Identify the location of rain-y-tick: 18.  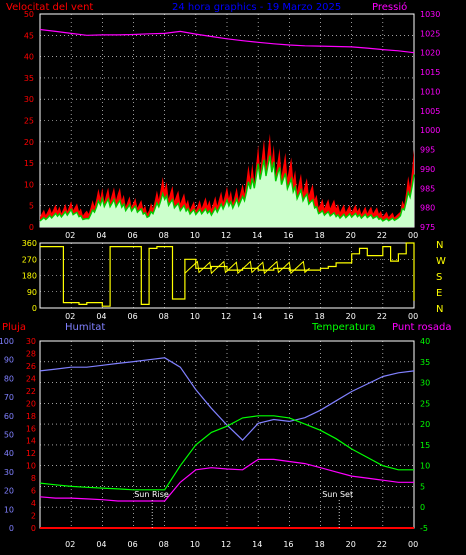
(31, 416).